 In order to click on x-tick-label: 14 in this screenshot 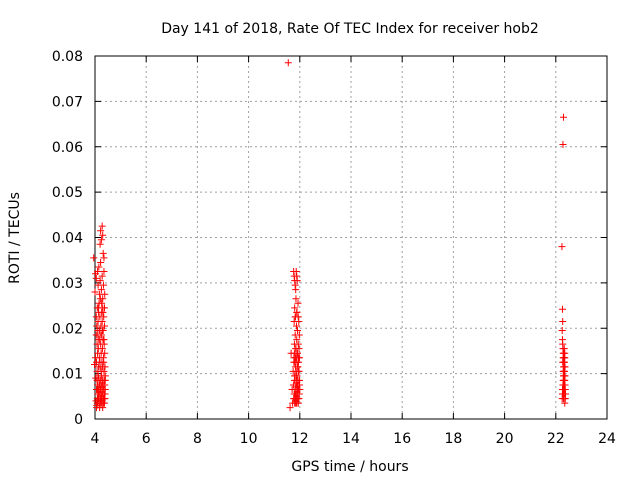, I will do `click(351, 439)`.